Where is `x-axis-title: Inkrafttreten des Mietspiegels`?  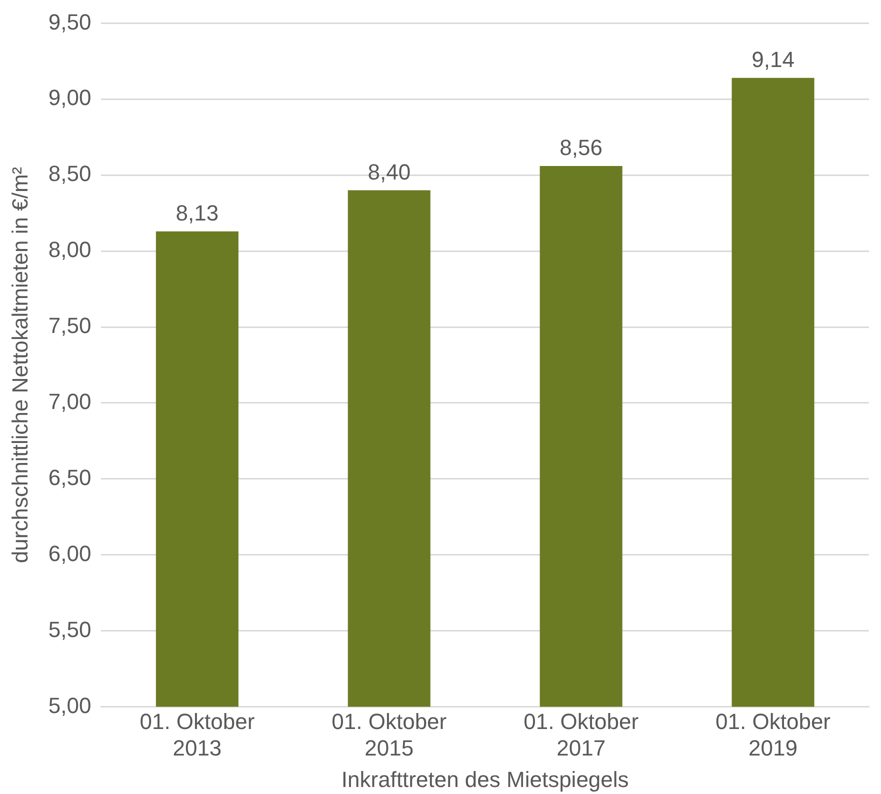
x-axis-title: Inkrafttreten des Mietspiegels is located at coordinates (485, 779).